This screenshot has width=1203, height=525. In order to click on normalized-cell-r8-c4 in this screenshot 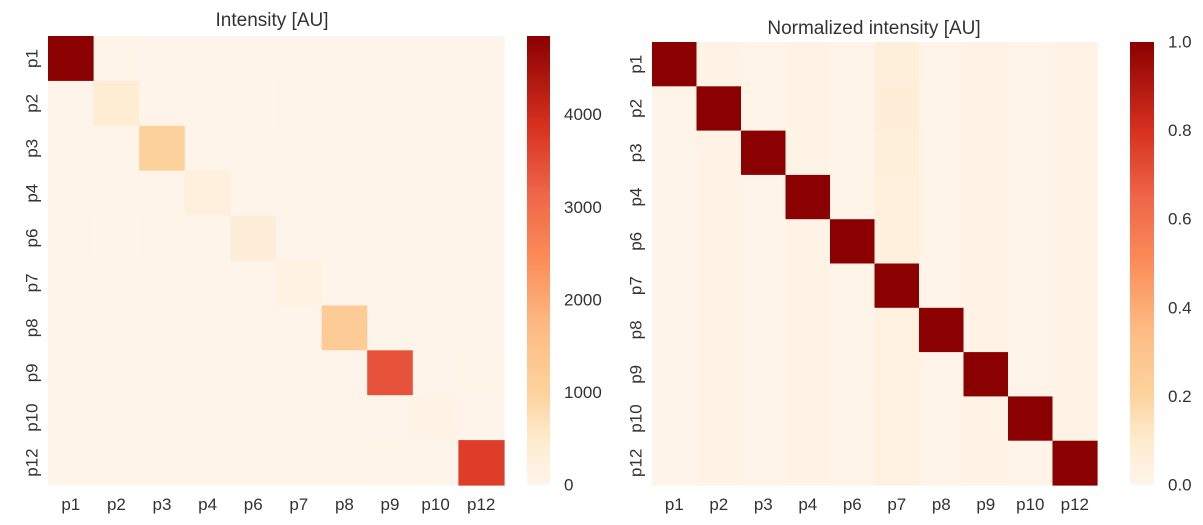, I will do `click(853, 419)`.